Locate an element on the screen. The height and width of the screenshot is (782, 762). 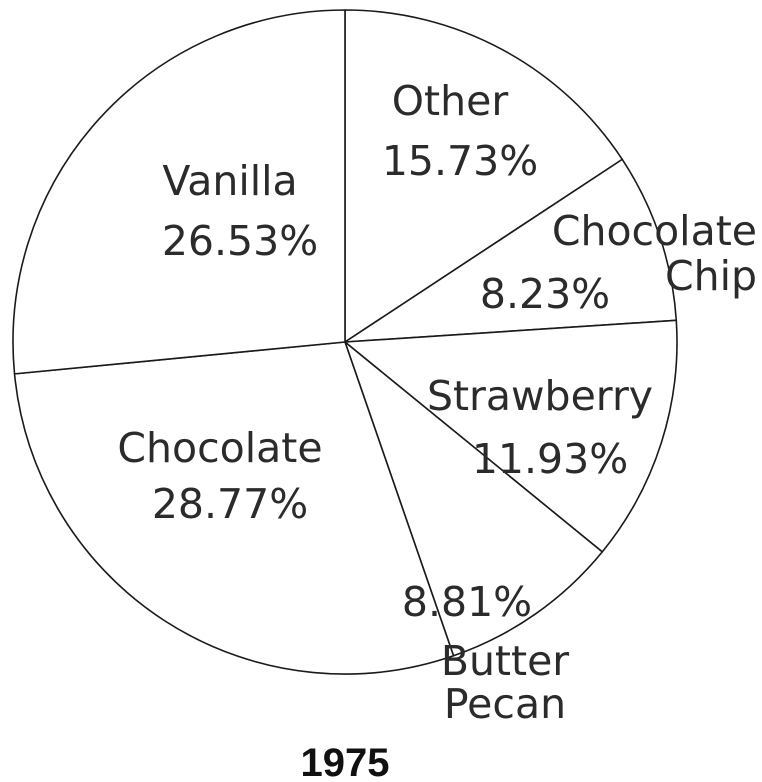
slice-name-vanilla: Vanilla is located at coordinates (229, 181).